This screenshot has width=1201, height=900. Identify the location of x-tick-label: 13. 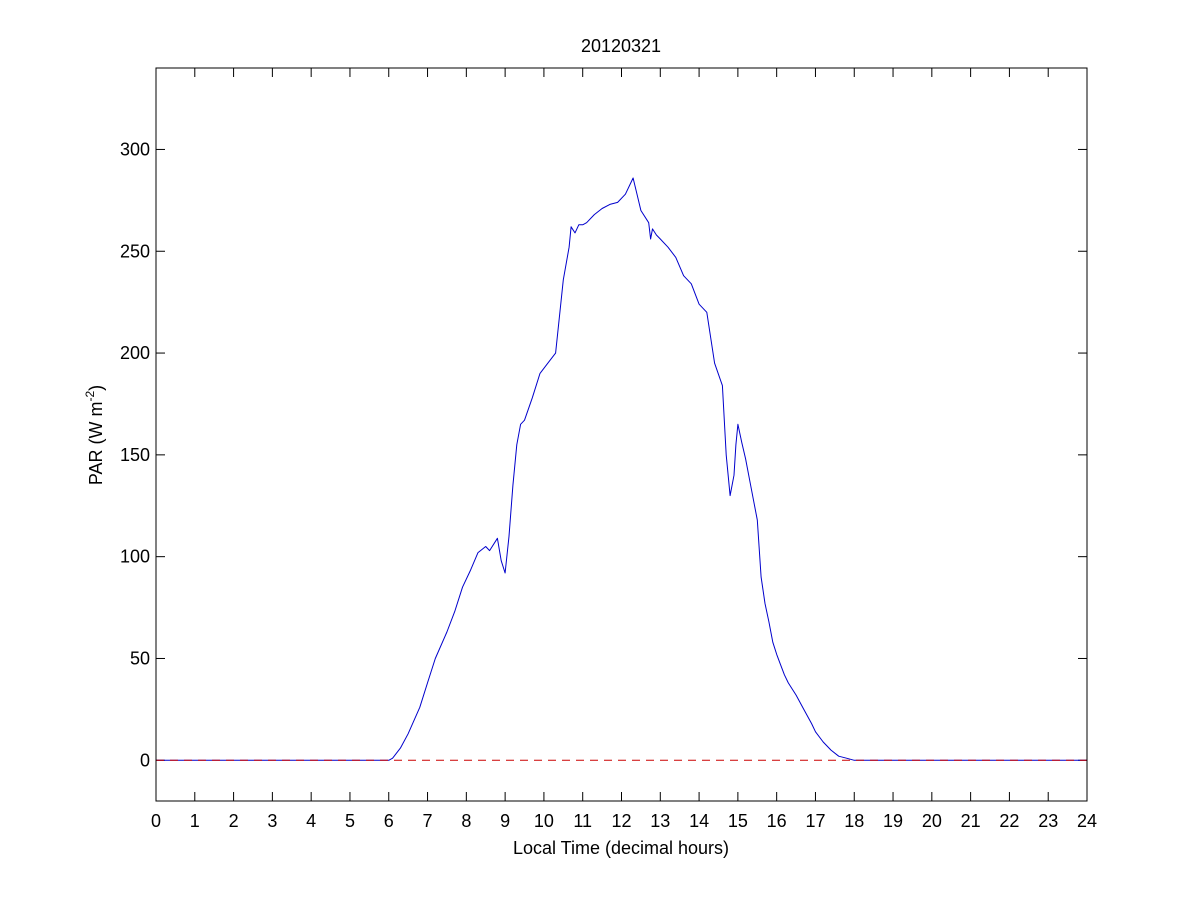
(660, 821).